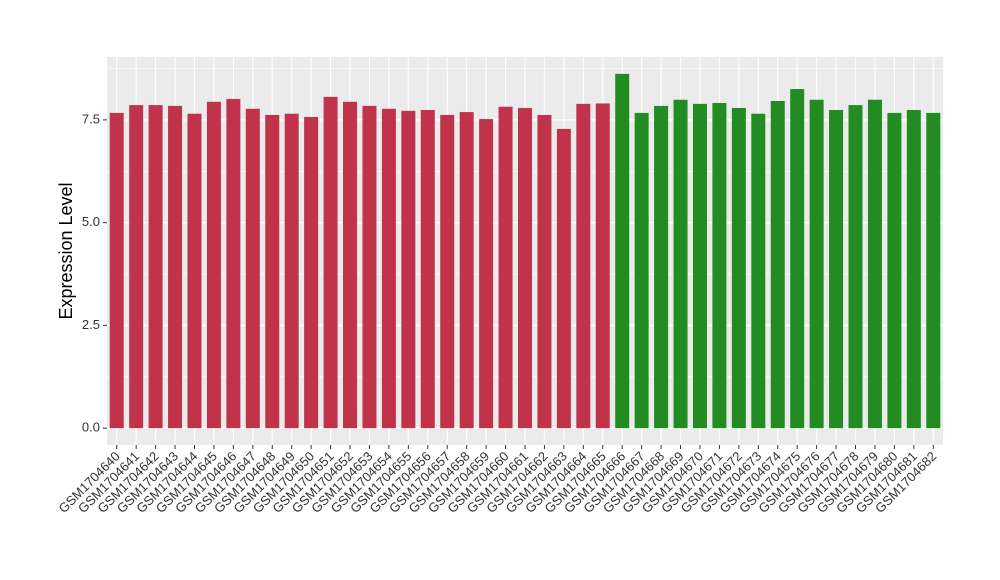  What do you see at coordinates (91, 324) in the screenshot?
I see `y-tick-label: 2.5` at bounding box center [91, 324].